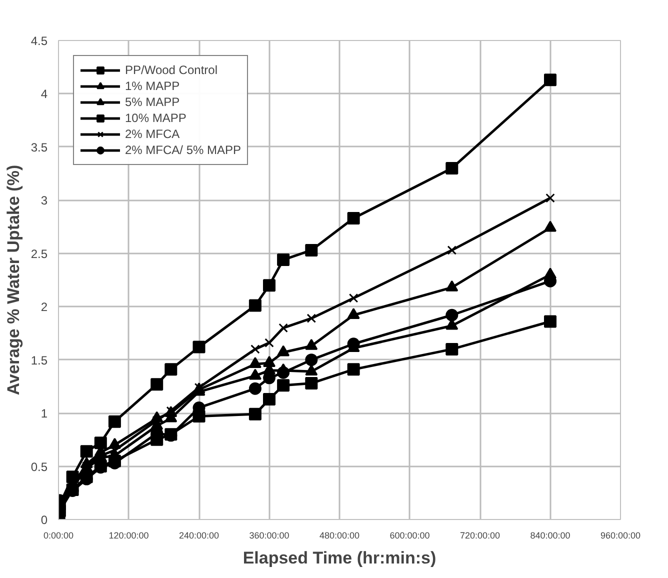  What do you see at coordinates (339, 535) in the screenshot?
I see `x-tick-label: 480:00:00` at bounding box center [339, 535].